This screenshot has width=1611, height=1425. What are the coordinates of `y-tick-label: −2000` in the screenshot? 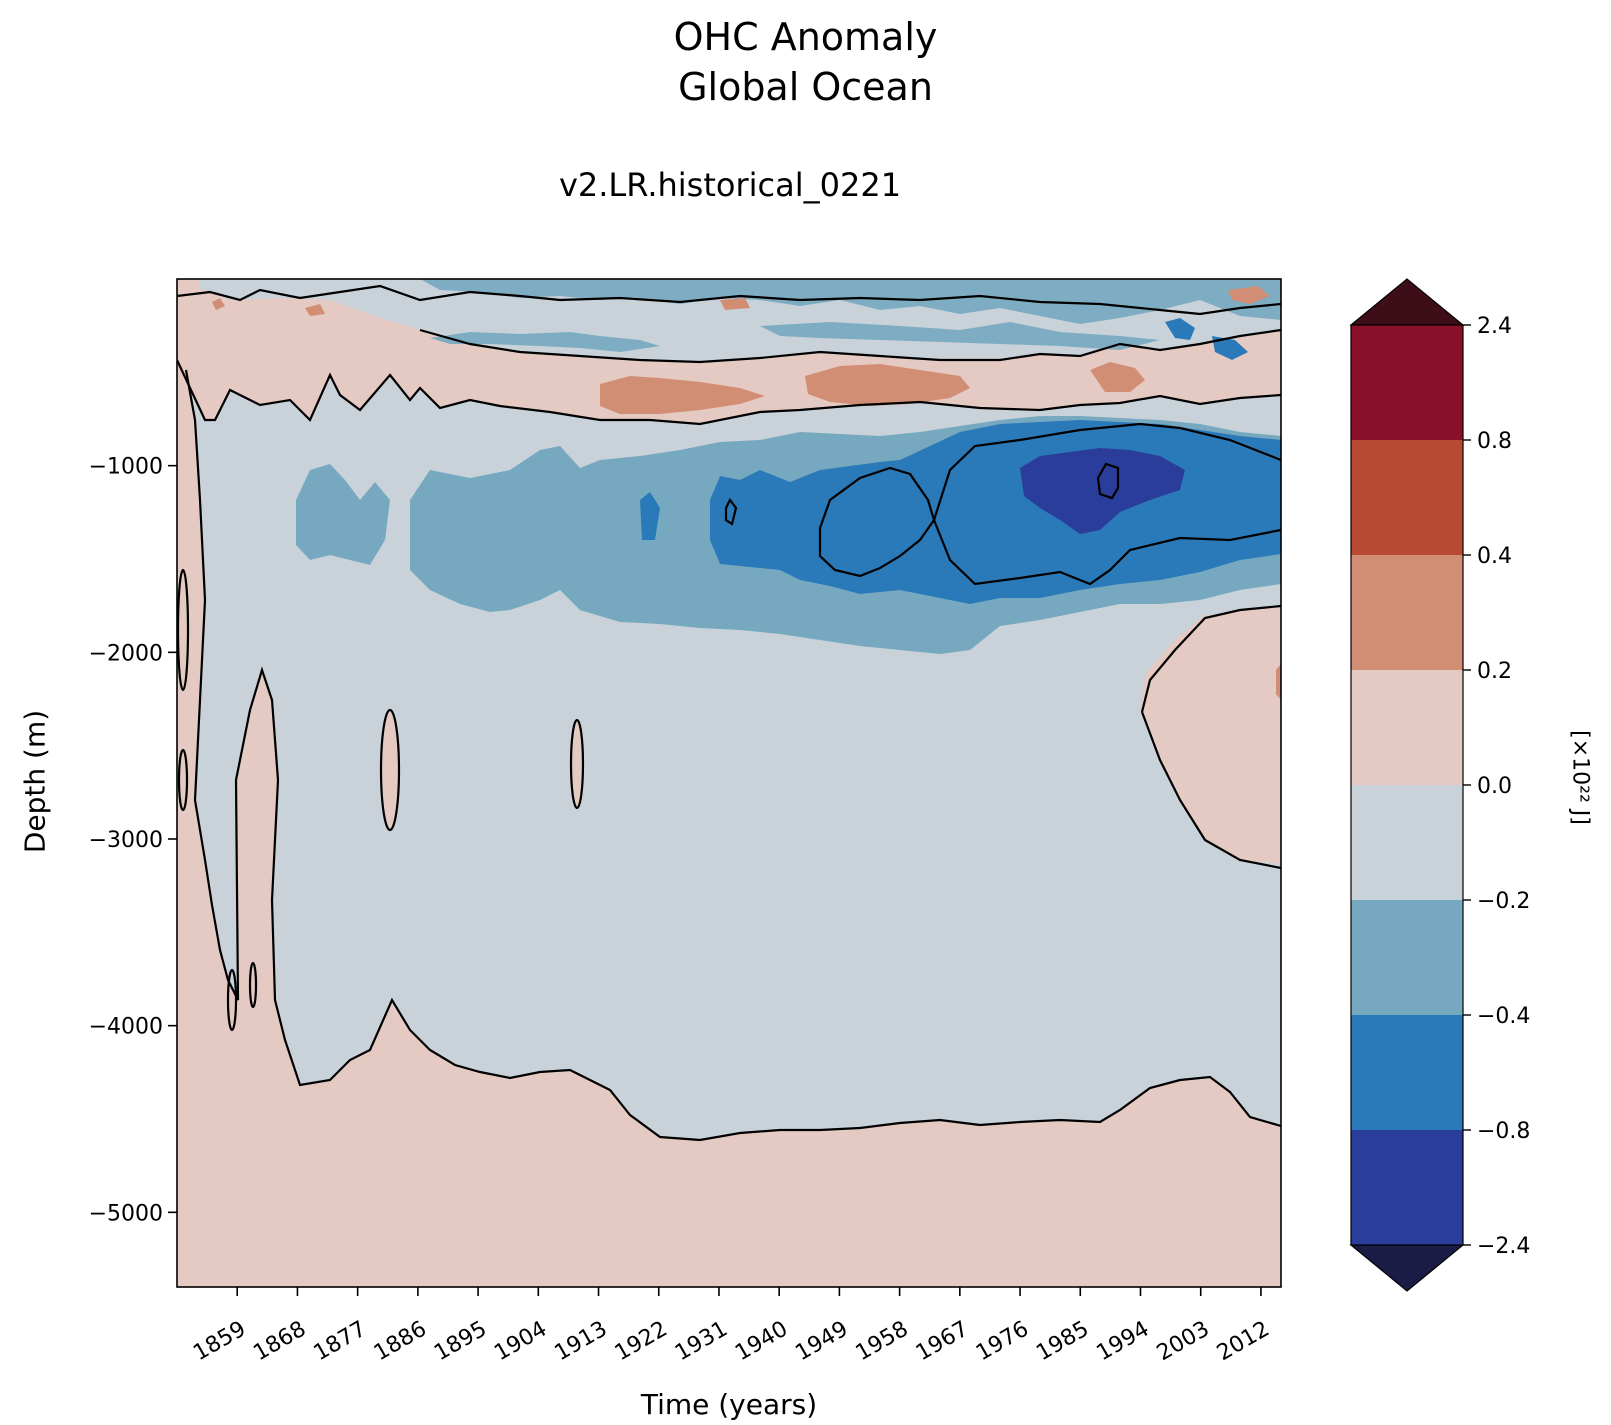 It's located at (126, 653).